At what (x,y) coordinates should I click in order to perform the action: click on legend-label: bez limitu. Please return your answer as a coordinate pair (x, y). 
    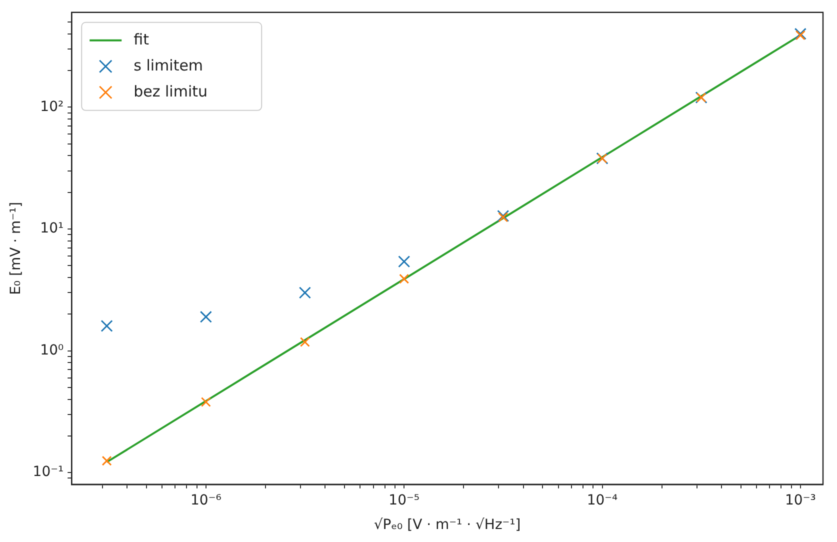
    Looking at the image, I should click on (171, 91).